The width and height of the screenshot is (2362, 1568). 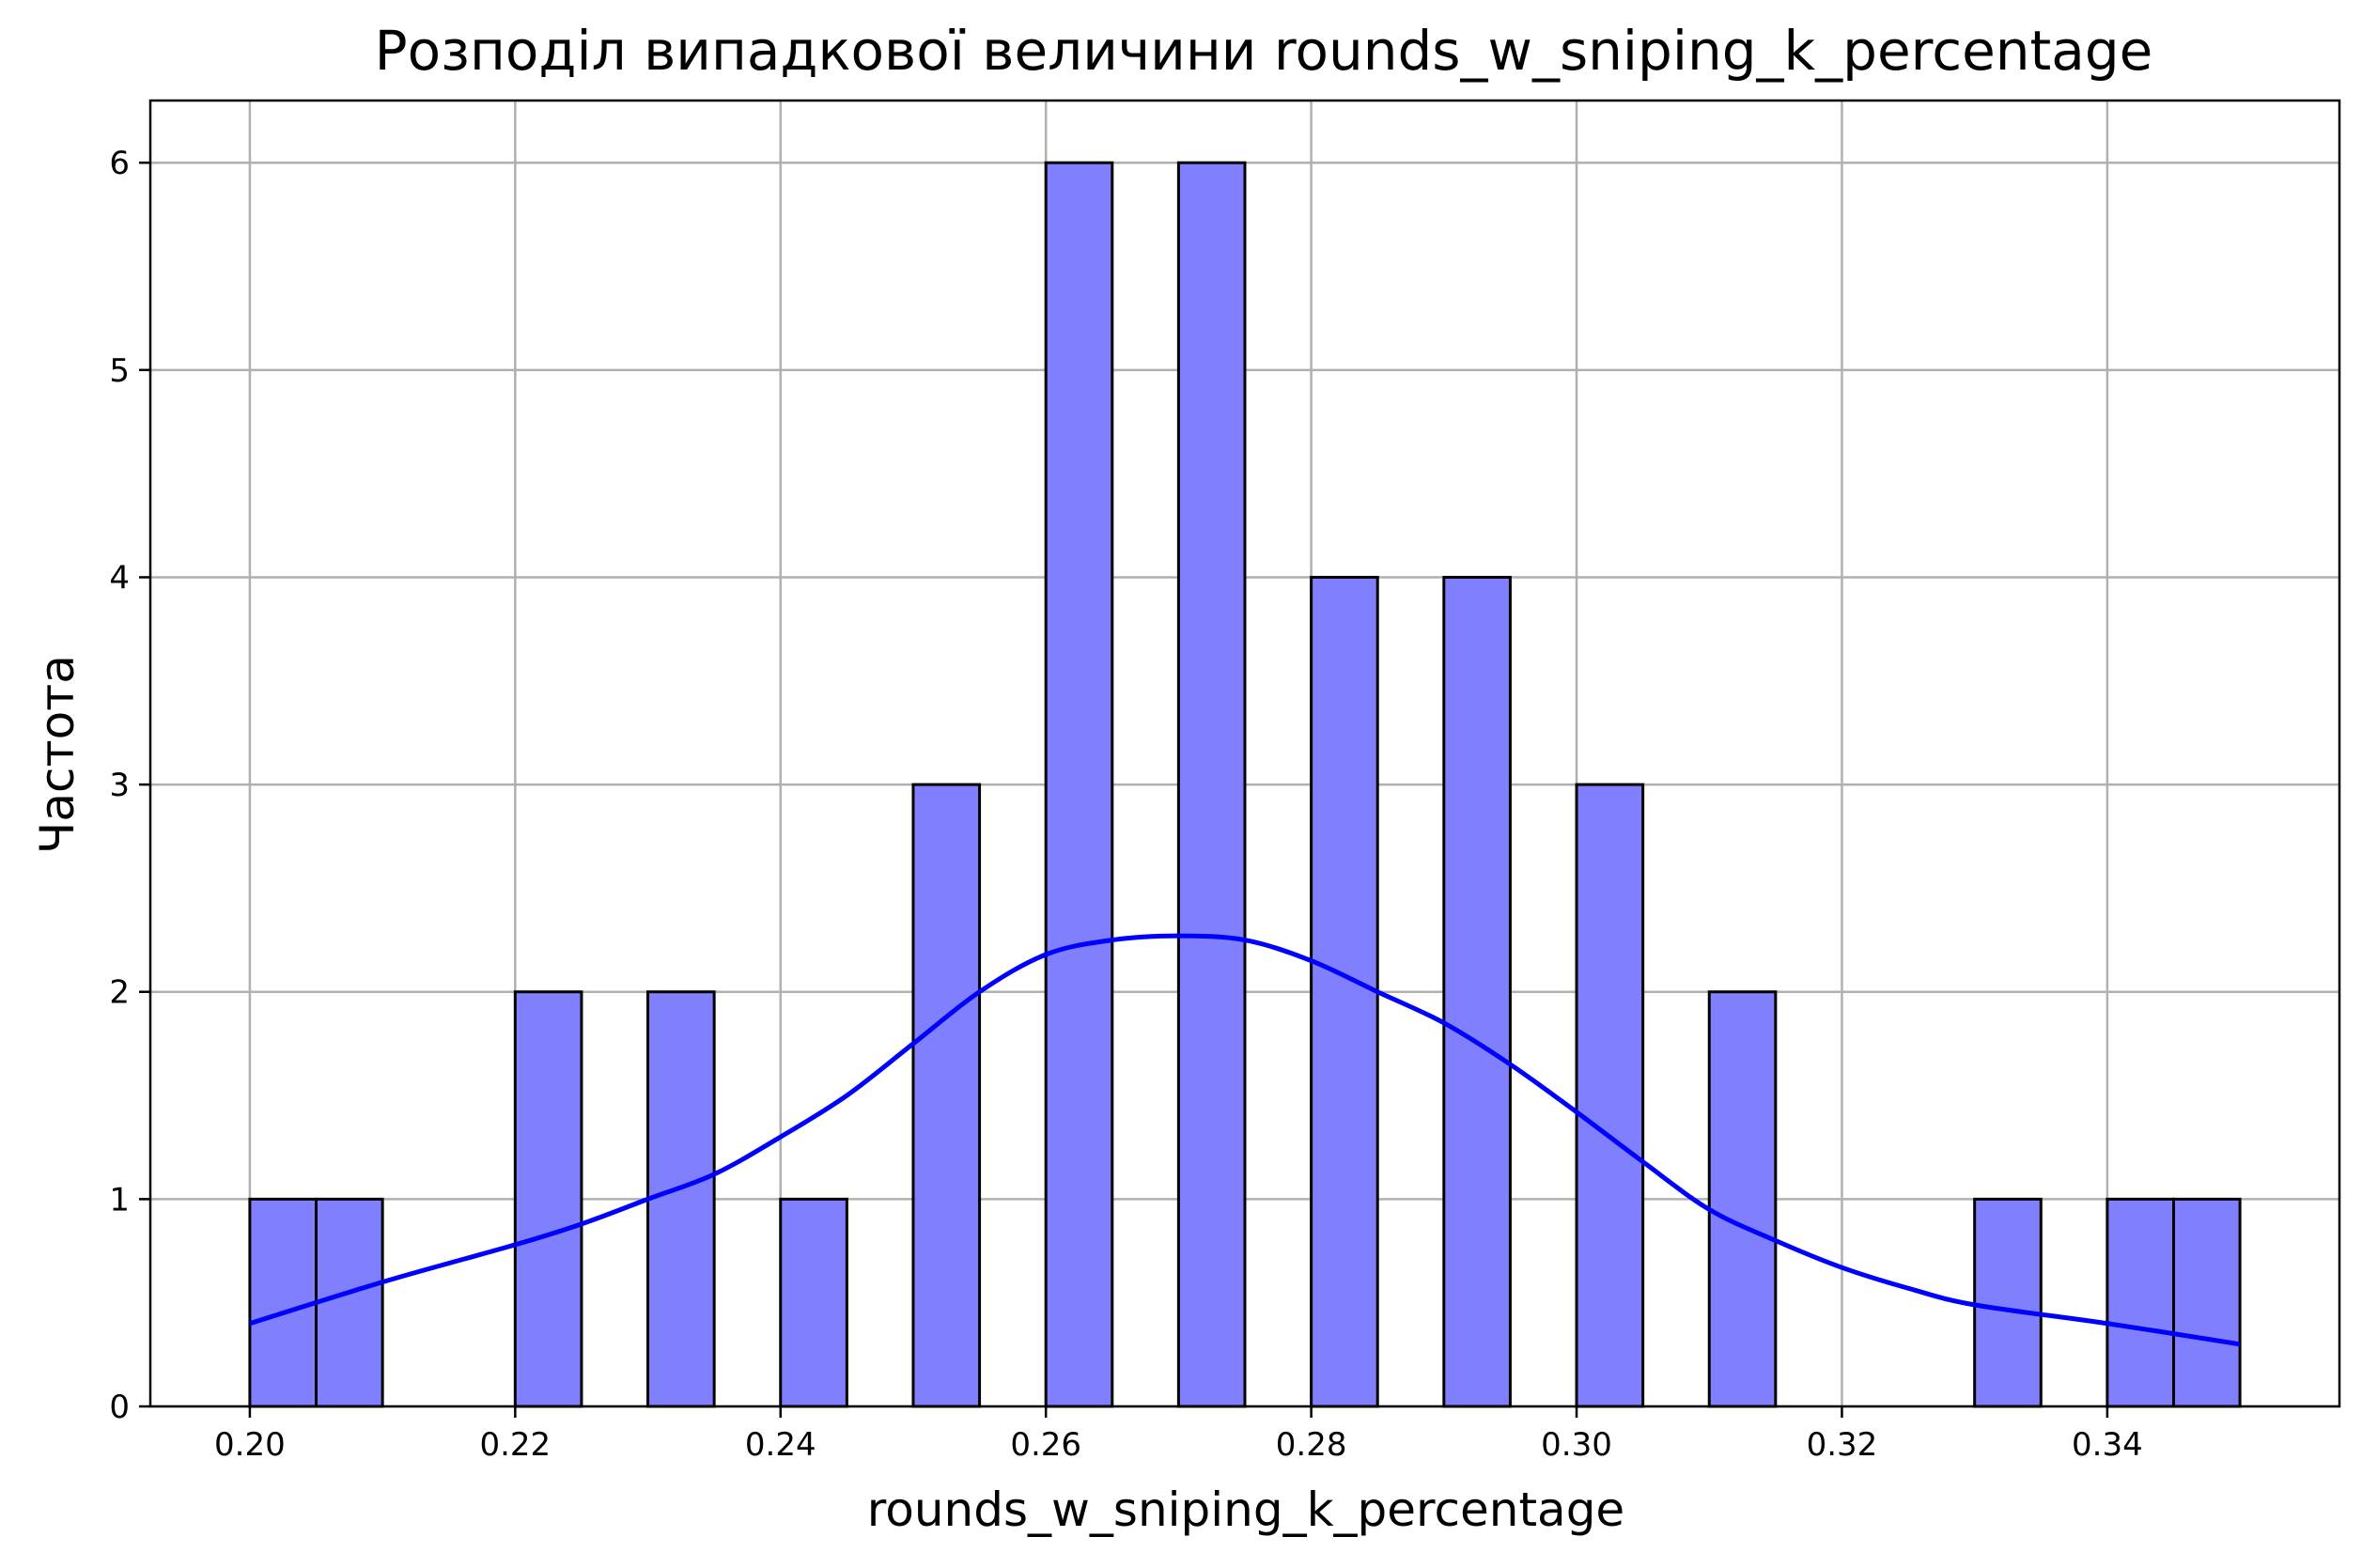 What do you see at coordinates (57, 754) in the screenshot?
I see `y-axis-label: Частота` at bounding box center [57, 754].